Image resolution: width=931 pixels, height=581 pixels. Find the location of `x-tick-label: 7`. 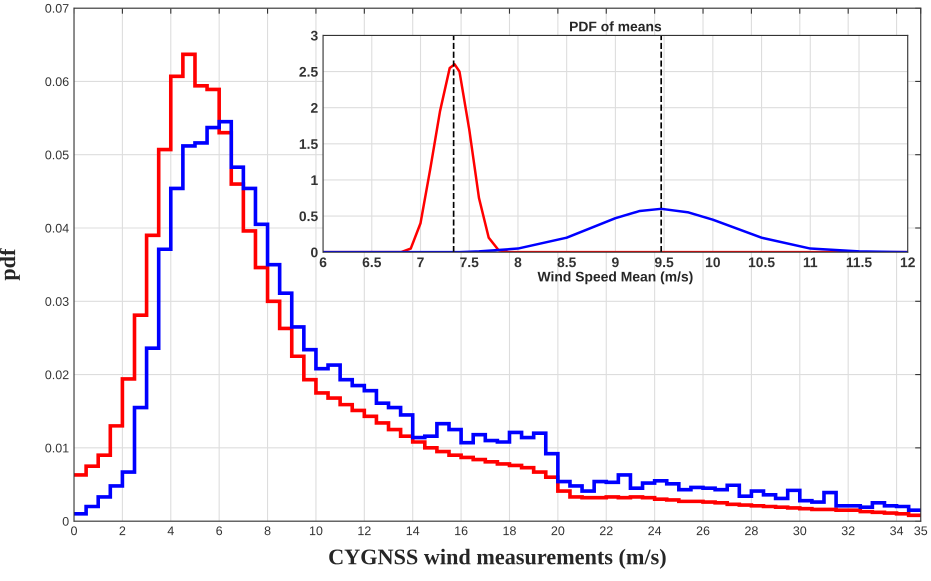

x-tick-label: 7 is located at coordinates (420, 263).